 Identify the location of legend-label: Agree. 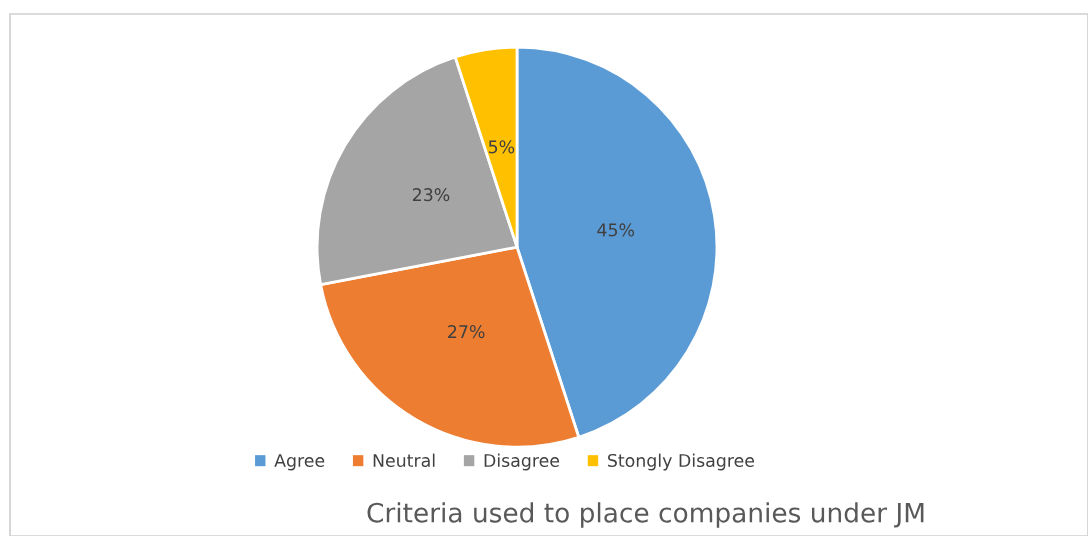
(299, 462).